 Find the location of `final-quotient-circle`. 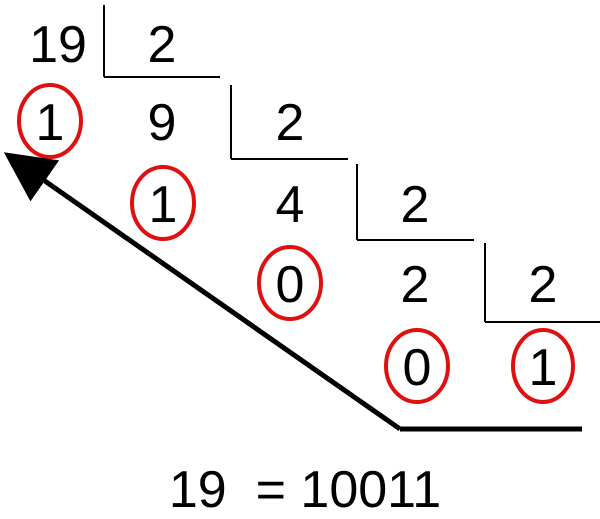

final-quotient-circle is located at coordinates (543, 366).